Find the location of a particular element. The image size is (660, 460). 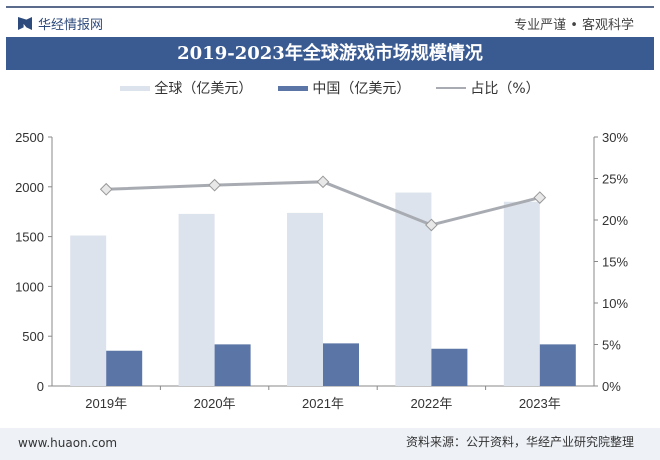

x-tick-label: 2022年 is located at coordinates (431, 403).